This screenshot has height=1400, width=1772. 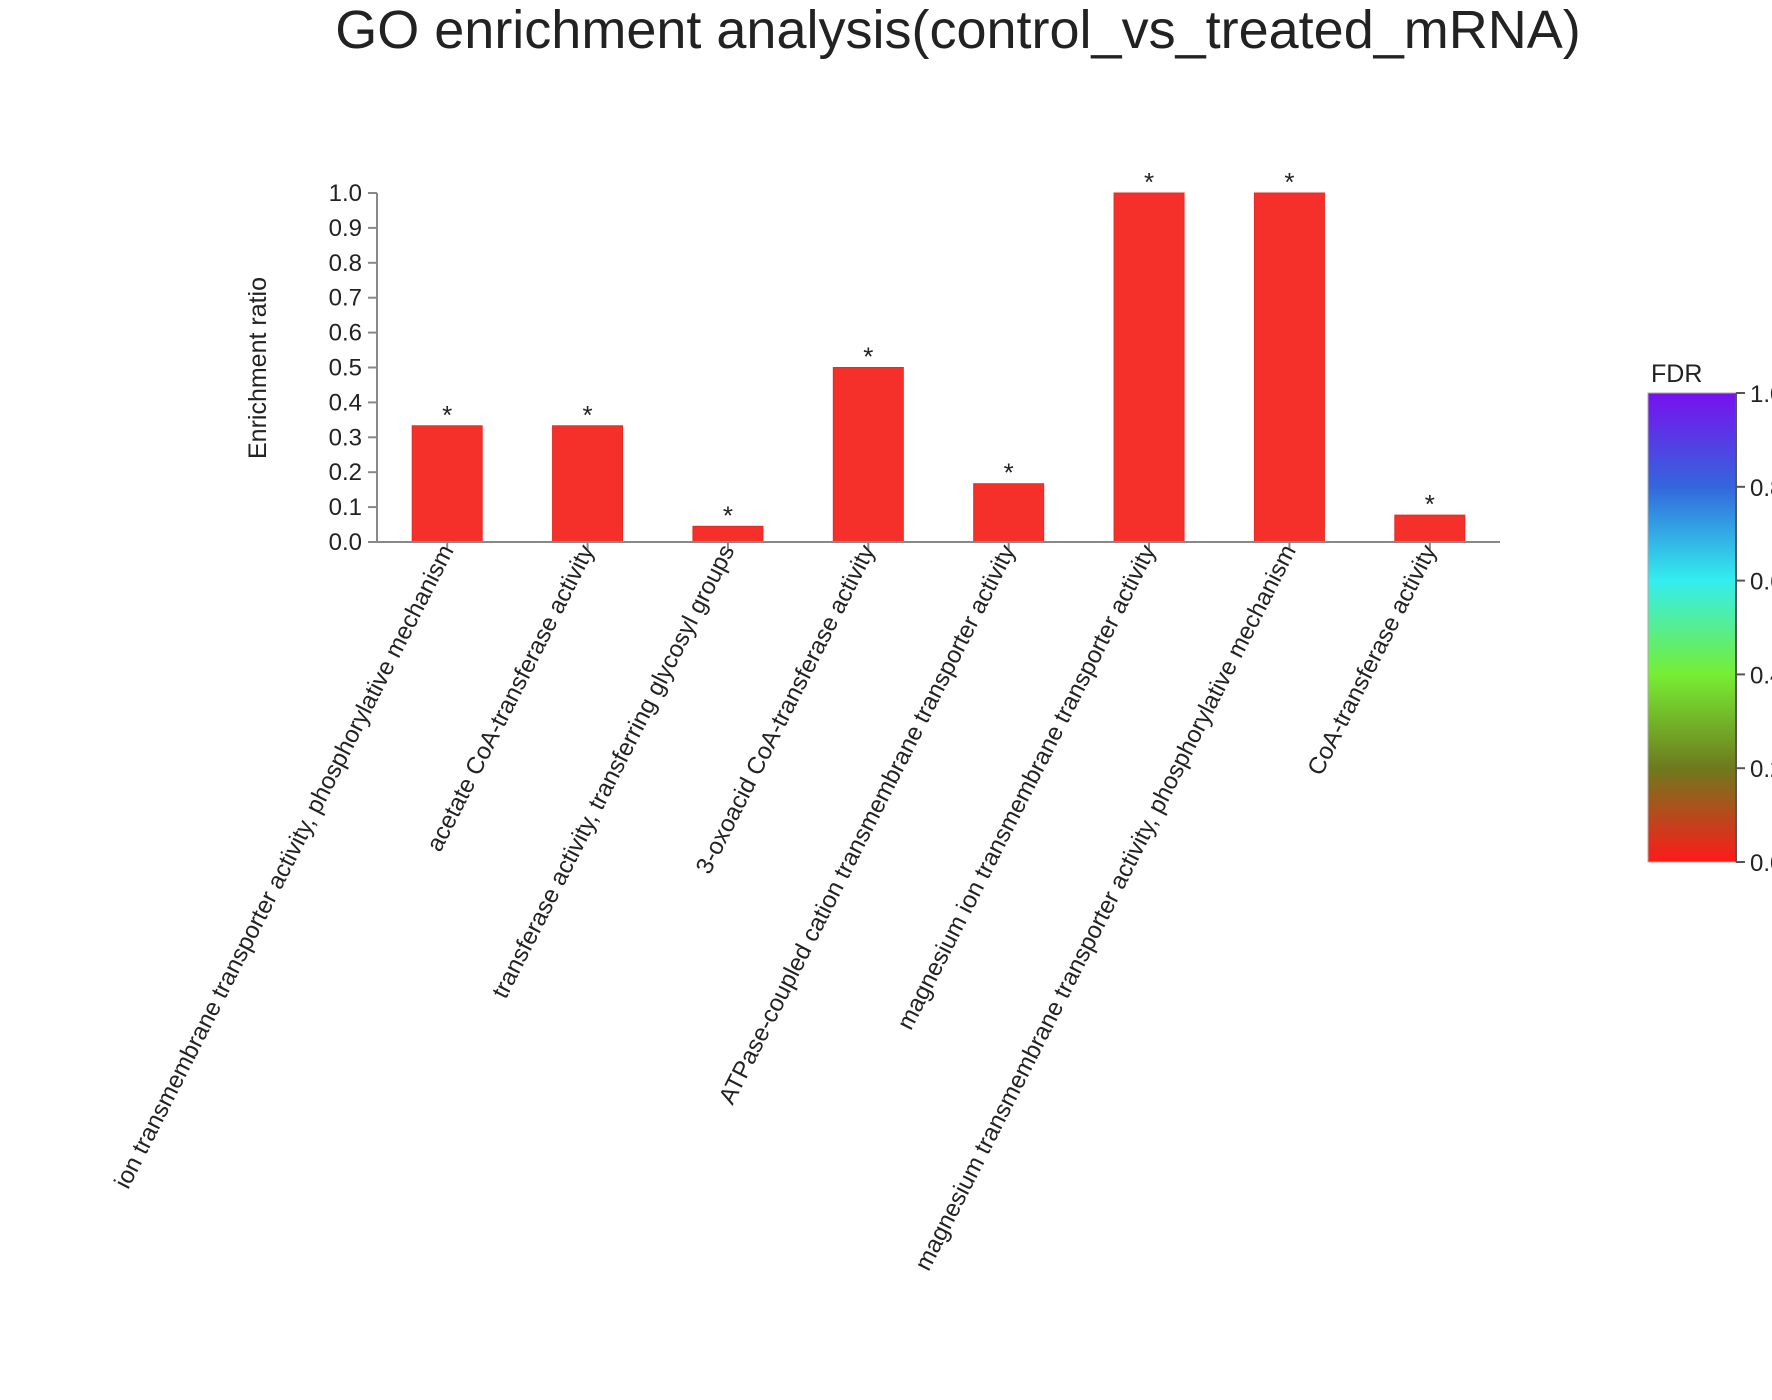 What do you see at coordinates (345, 507) in the screenshot?
I see `y-tick-label: 0.1` at bounding box center [345, 507].